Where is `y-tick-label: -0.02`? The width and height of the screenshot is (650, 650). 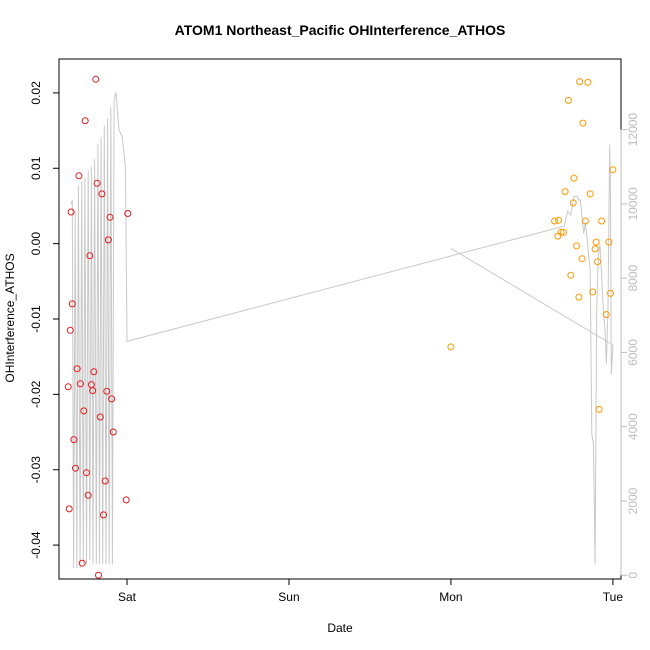
y-tick-label: -0.02 is located at coordinates (36, 394).